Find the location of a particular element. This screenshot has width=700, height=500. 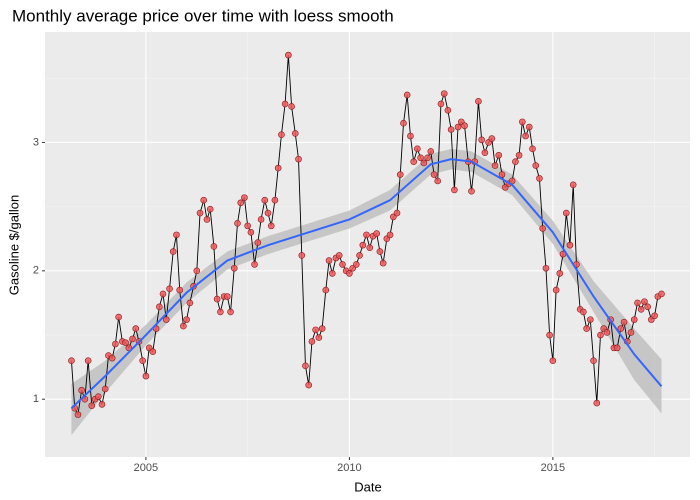

y-tick-label: 2 is located at coordinates (36, 271).